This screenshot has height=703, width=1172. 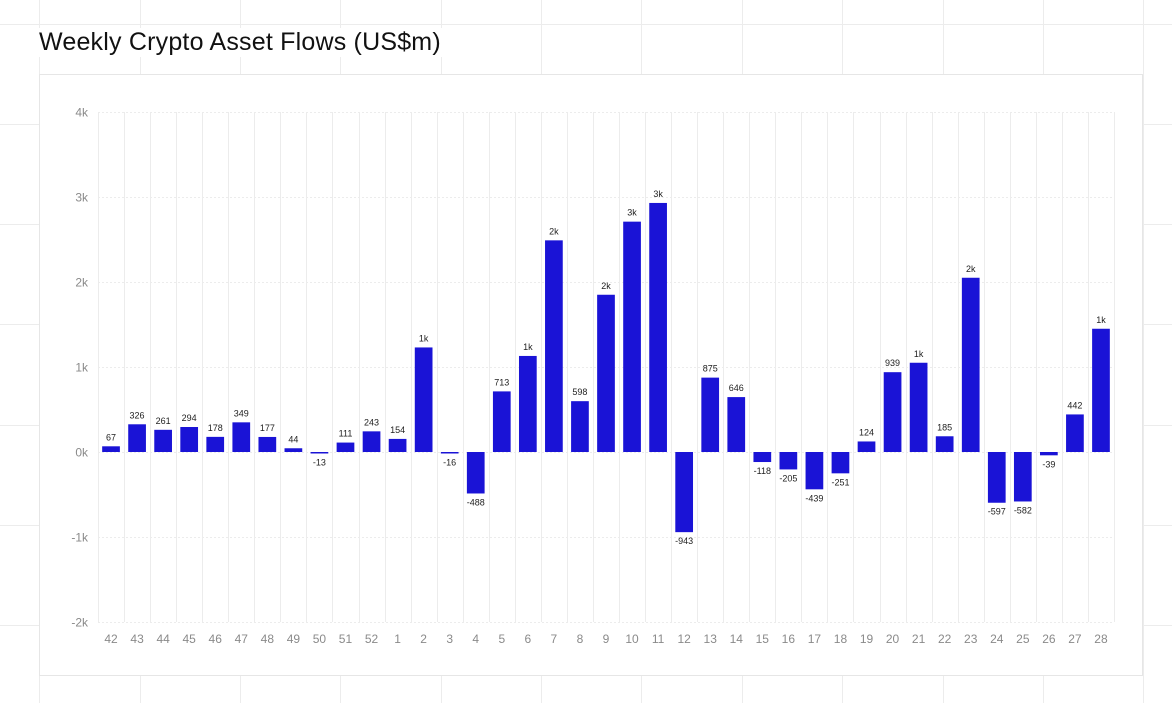 I want to click on data-label: 111, so click(x=346, y=434).